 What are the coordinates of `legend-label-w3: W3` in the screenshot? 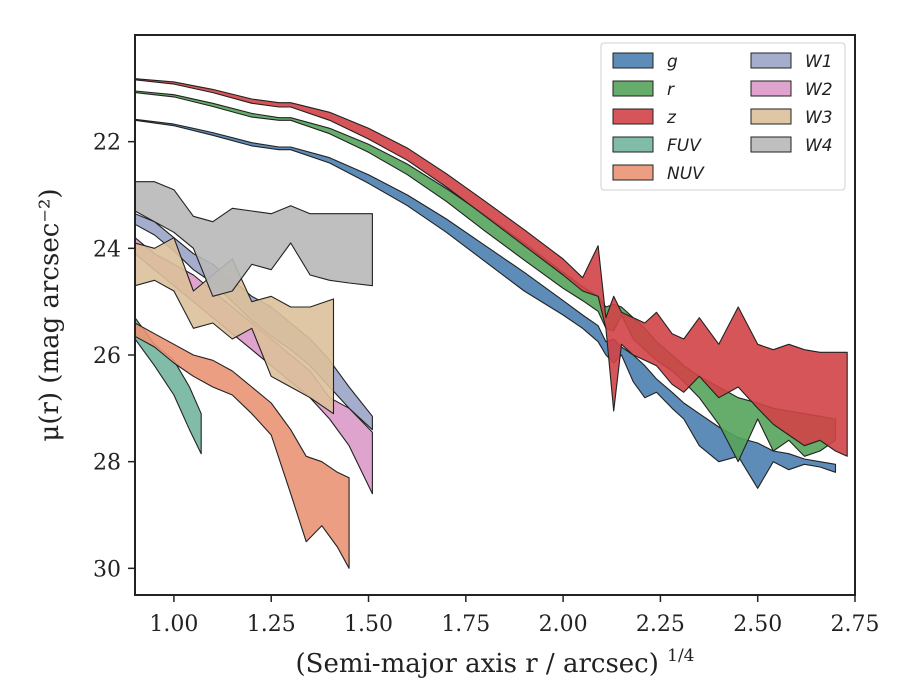 It's located at (819, 118).